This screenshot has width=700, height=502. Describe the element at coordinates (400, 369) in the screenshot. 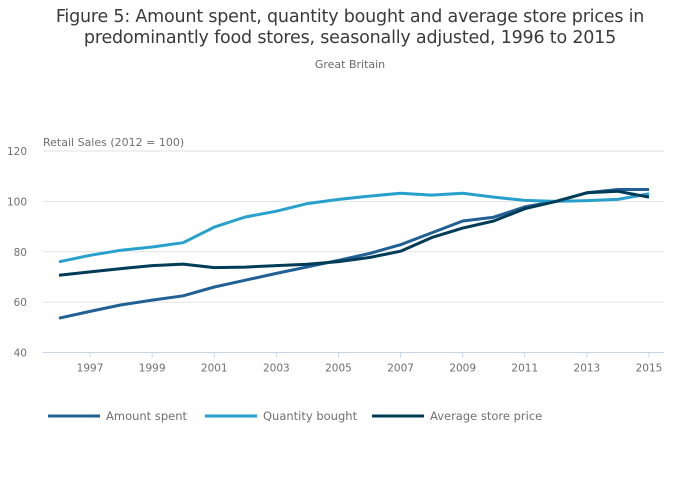

I see `x-tick-label: 2007` at that location.